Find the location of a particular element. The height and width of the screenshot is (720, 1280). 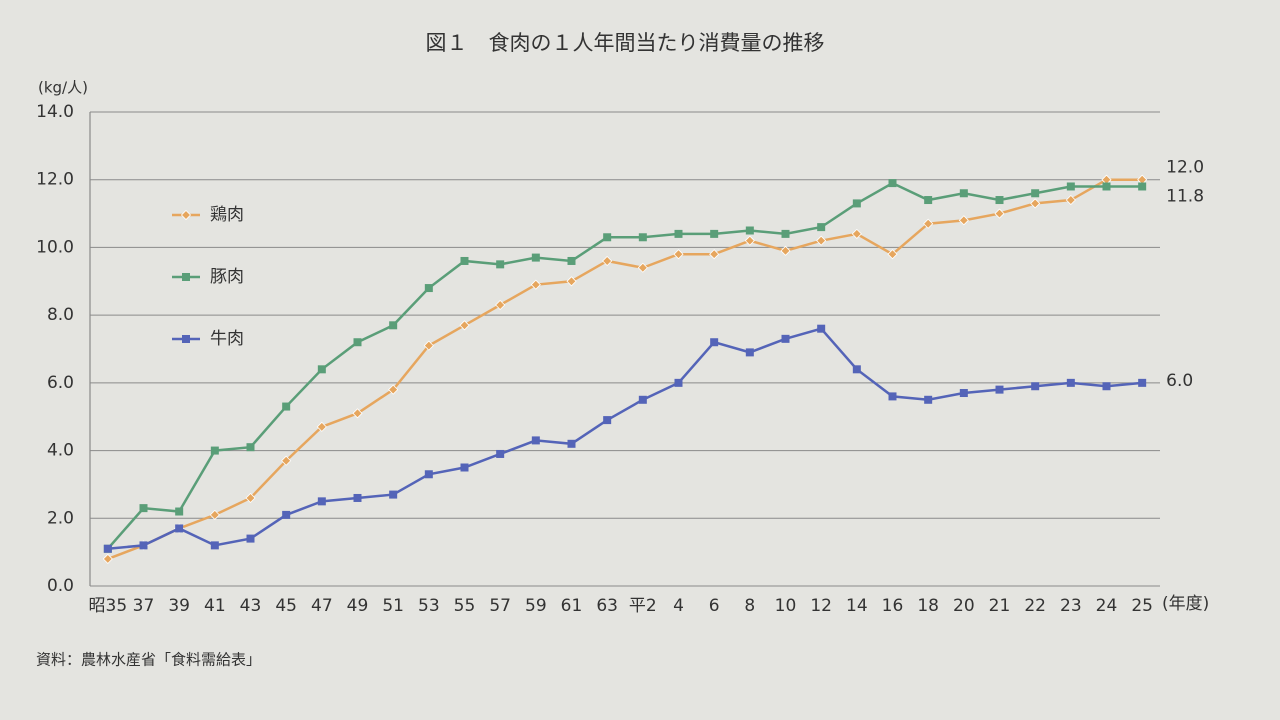

y-axis-label: (kg/人) is located at coordinates (63, 88).